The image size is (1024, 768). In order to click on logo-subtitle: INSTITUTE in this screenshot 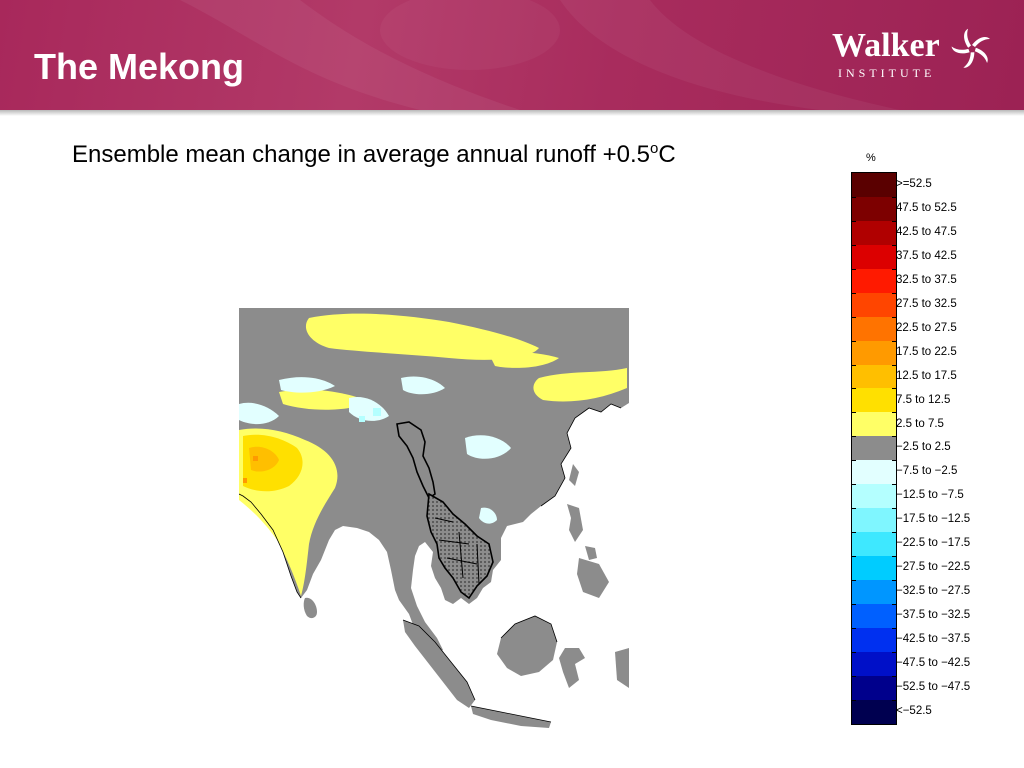, I will do `click(887, 73)`.